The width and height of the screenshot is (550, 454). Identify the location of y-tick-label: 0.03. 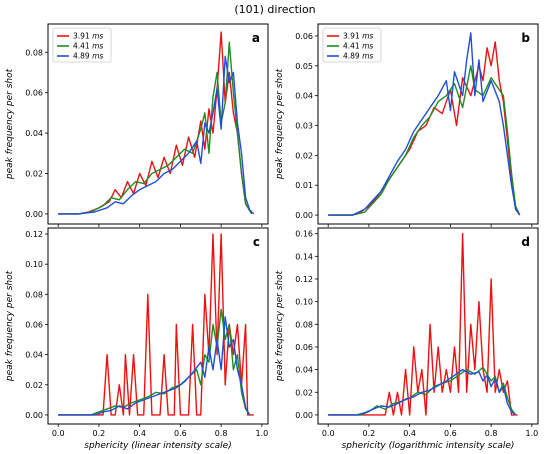
(304, 125).